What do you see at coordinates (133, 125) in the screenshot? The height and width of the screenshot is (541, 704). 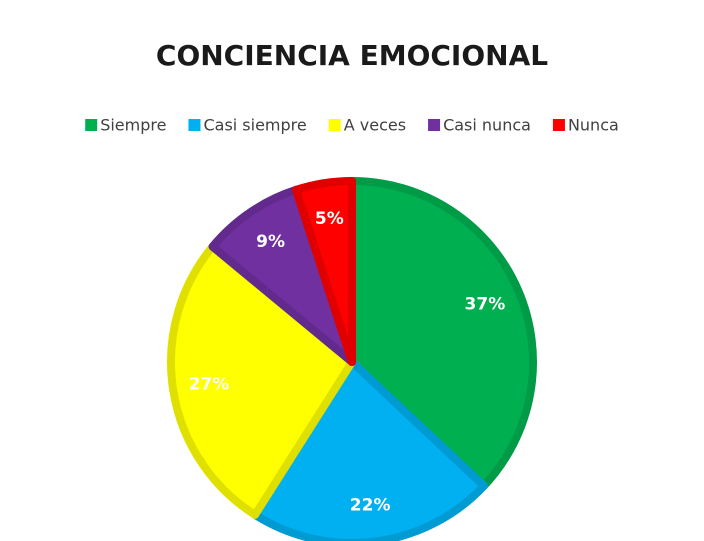 I see `legend-label: Siempre` at bounding box center [133, 125].